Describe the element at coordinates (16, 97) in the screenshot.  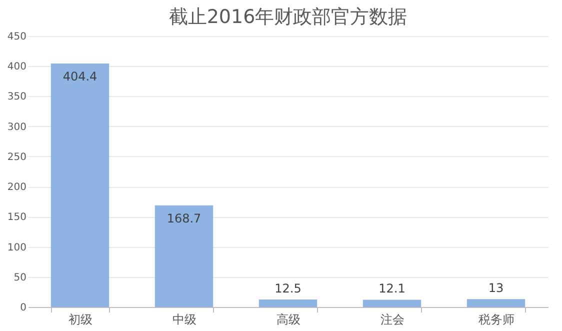
I see `y-tick-label: 350` at that location.